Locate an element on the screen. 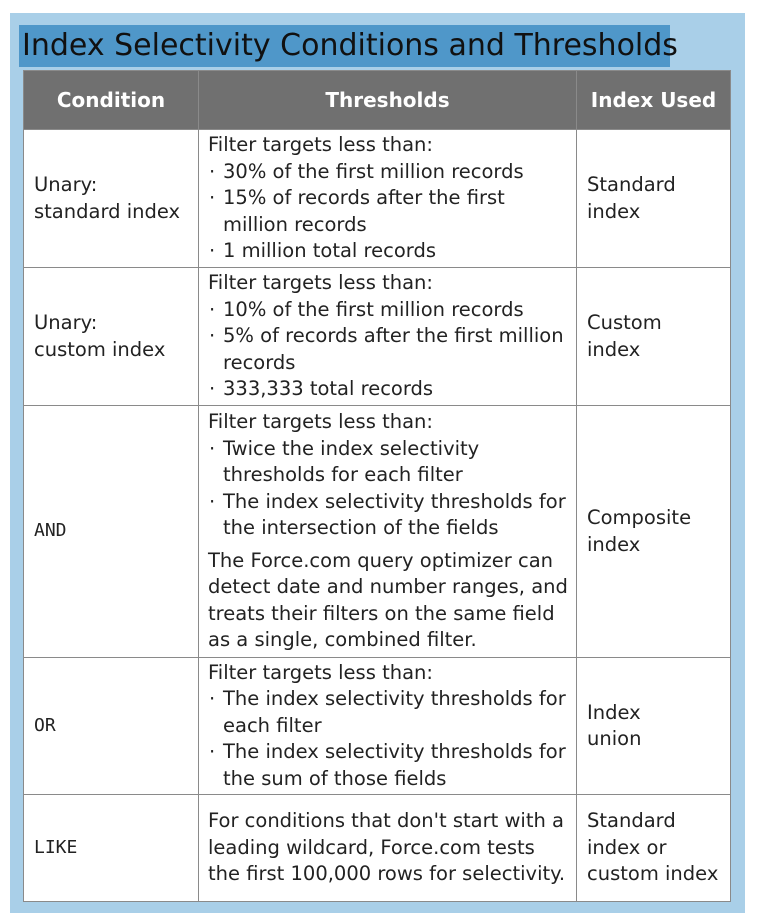 The width and height of the screenshot is (758, 922). index-line: index or is located at coordinates (627, 847).